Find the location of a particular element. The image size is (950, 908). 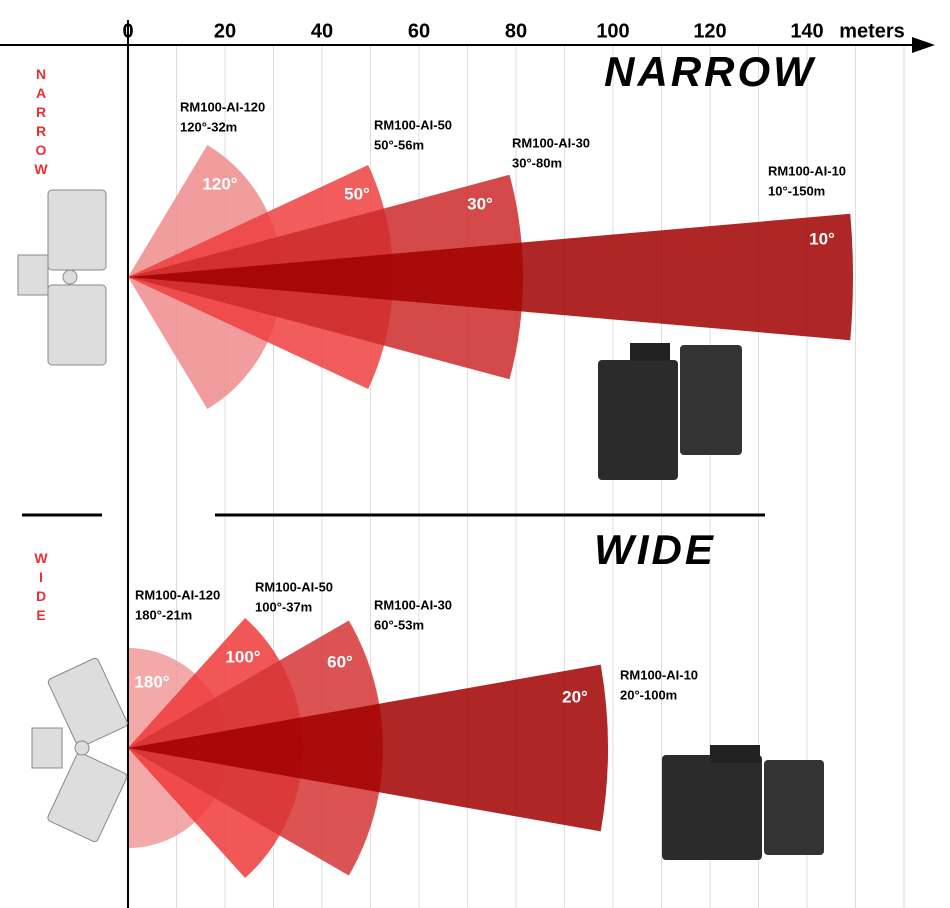

beam-spec: 30°-80m is located at coordinates (537, 162).